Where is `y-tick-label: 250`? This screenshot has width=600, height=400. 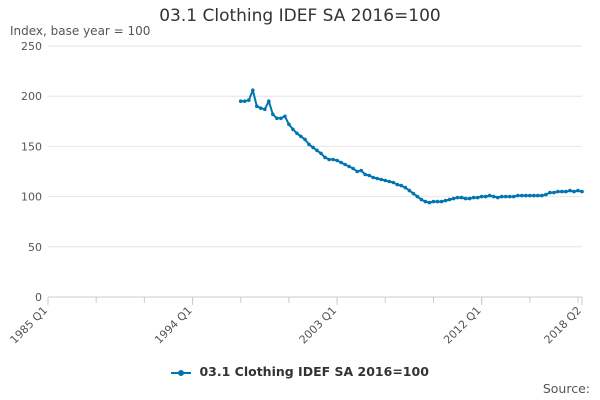 y-tick-label: 250 is located at coordinates (31, 46).